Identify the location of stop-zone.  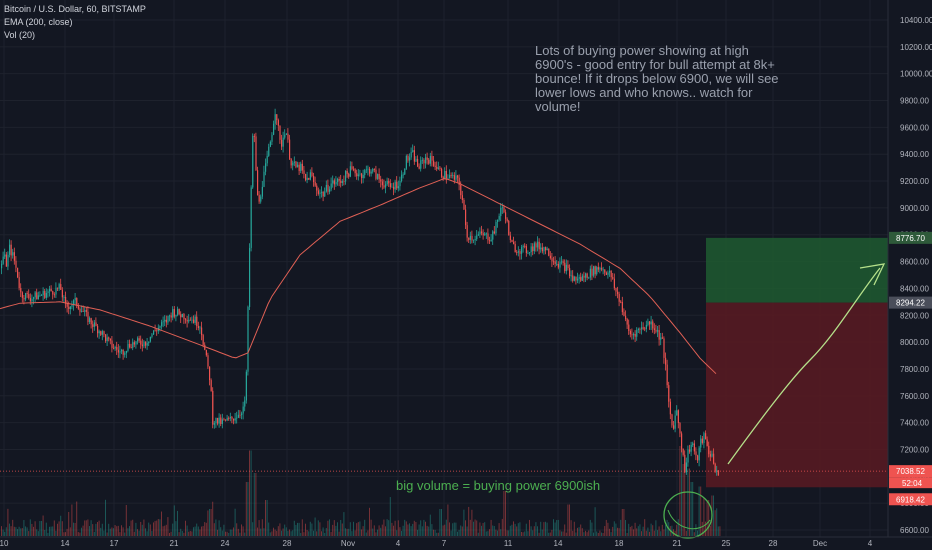
(797, 395).